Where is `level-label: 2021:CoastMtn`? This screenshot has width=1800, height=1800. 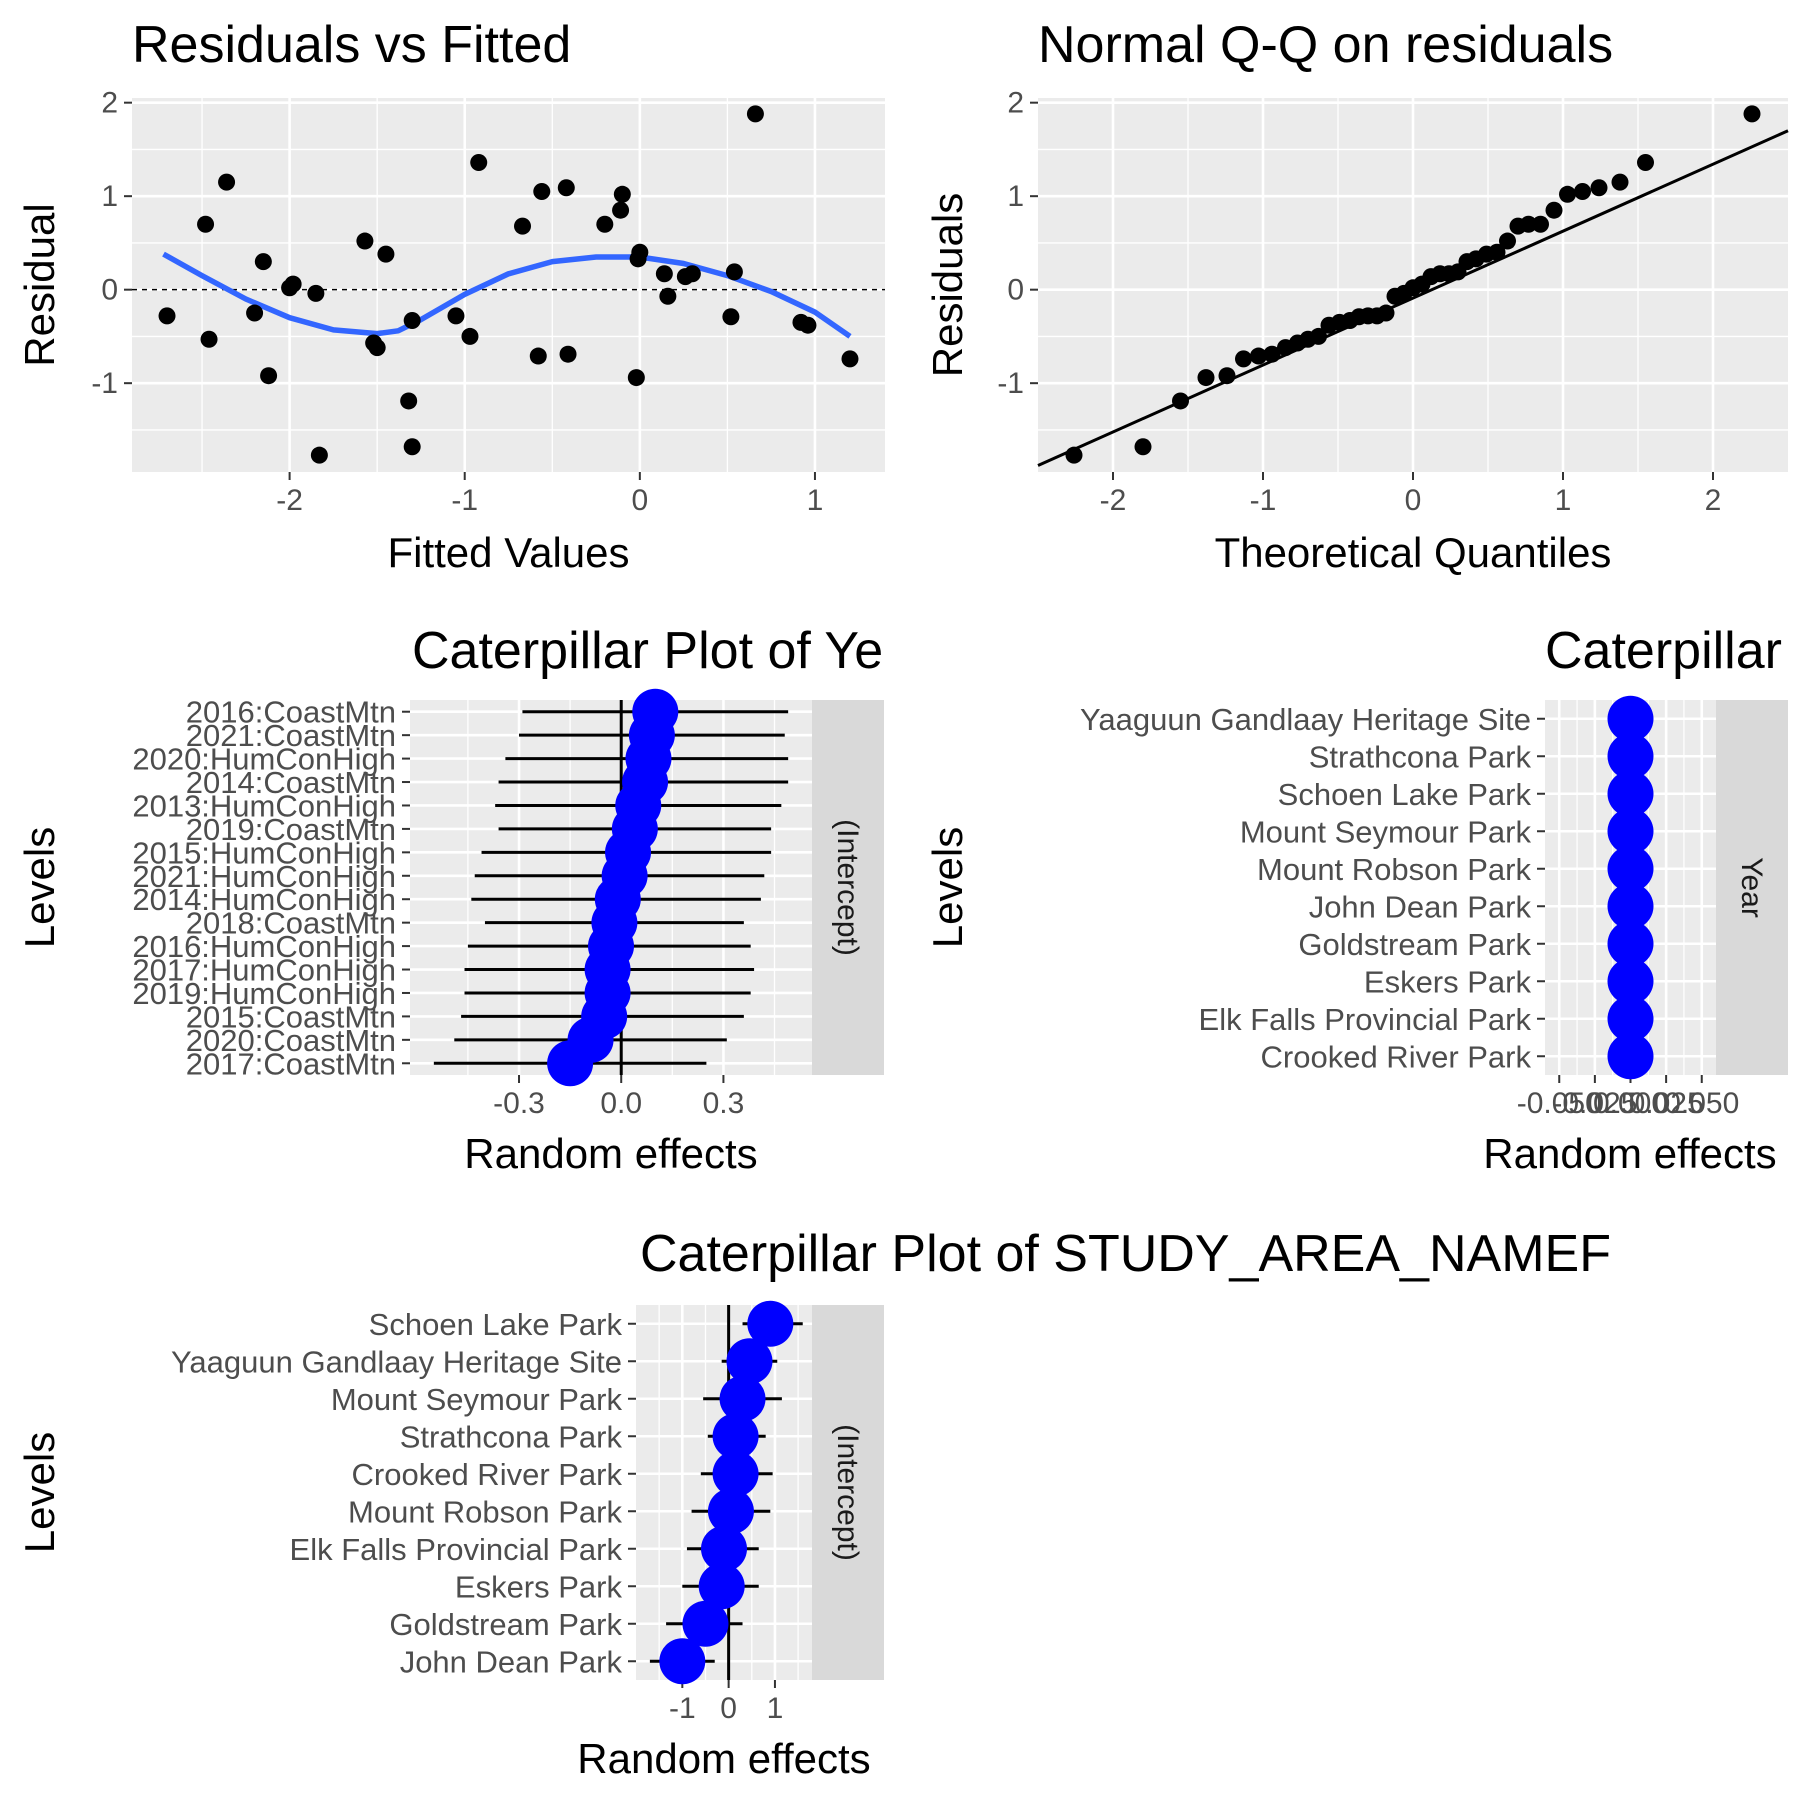
level-label: 2021:CoastMtn is located at coordinates (291, 735).